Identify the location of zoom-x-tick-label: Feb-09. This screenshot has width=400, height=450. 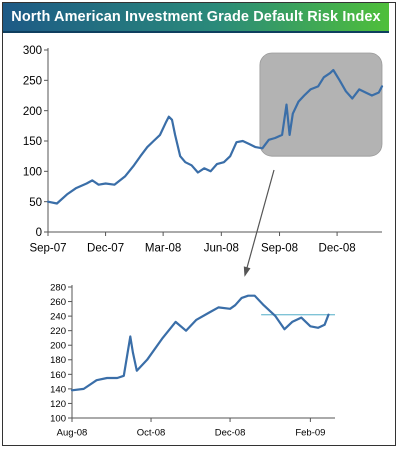
(310, 433).